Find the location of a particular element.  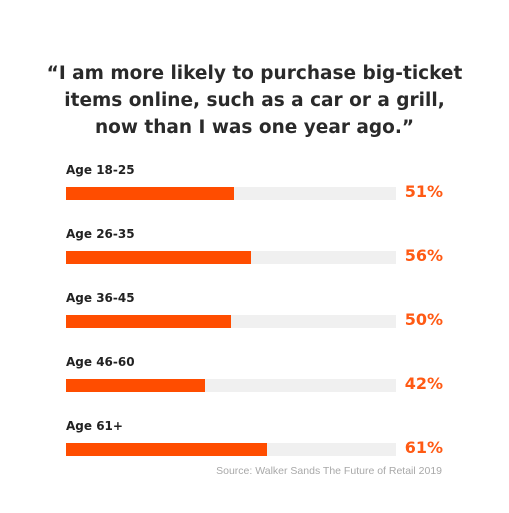

category-label: Age 46-60 is located at coordinates (100, 362).